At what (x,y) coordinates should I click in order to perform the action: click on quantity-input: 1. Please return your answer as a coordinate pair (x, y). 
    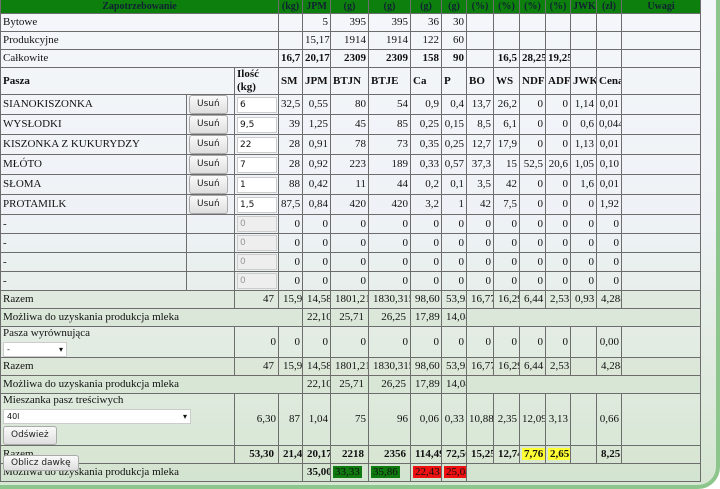
    Looking at the image, I should click on (257, 184).